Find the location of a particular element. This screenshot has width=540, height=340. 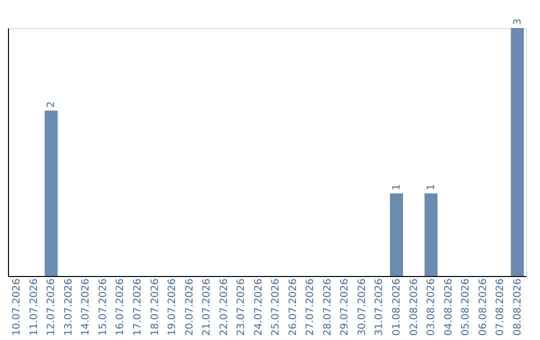

x-tick-label: 31.07.2026 is located at coordinates (380, 307).